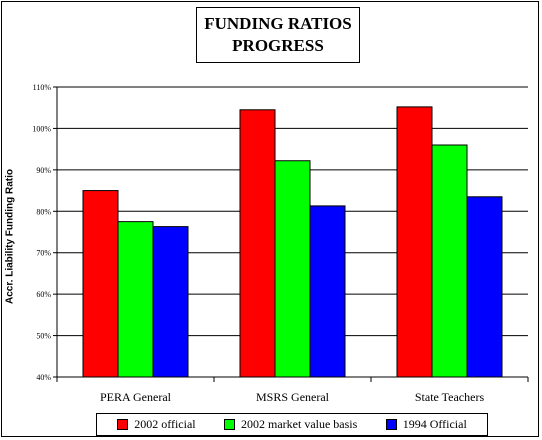 This screenshot has width=542, height=440. Describe the element at coordinates (278, 35) in the screenshot. I see `chart-title: FUNDING RATIOS PROGRESS` at that location.